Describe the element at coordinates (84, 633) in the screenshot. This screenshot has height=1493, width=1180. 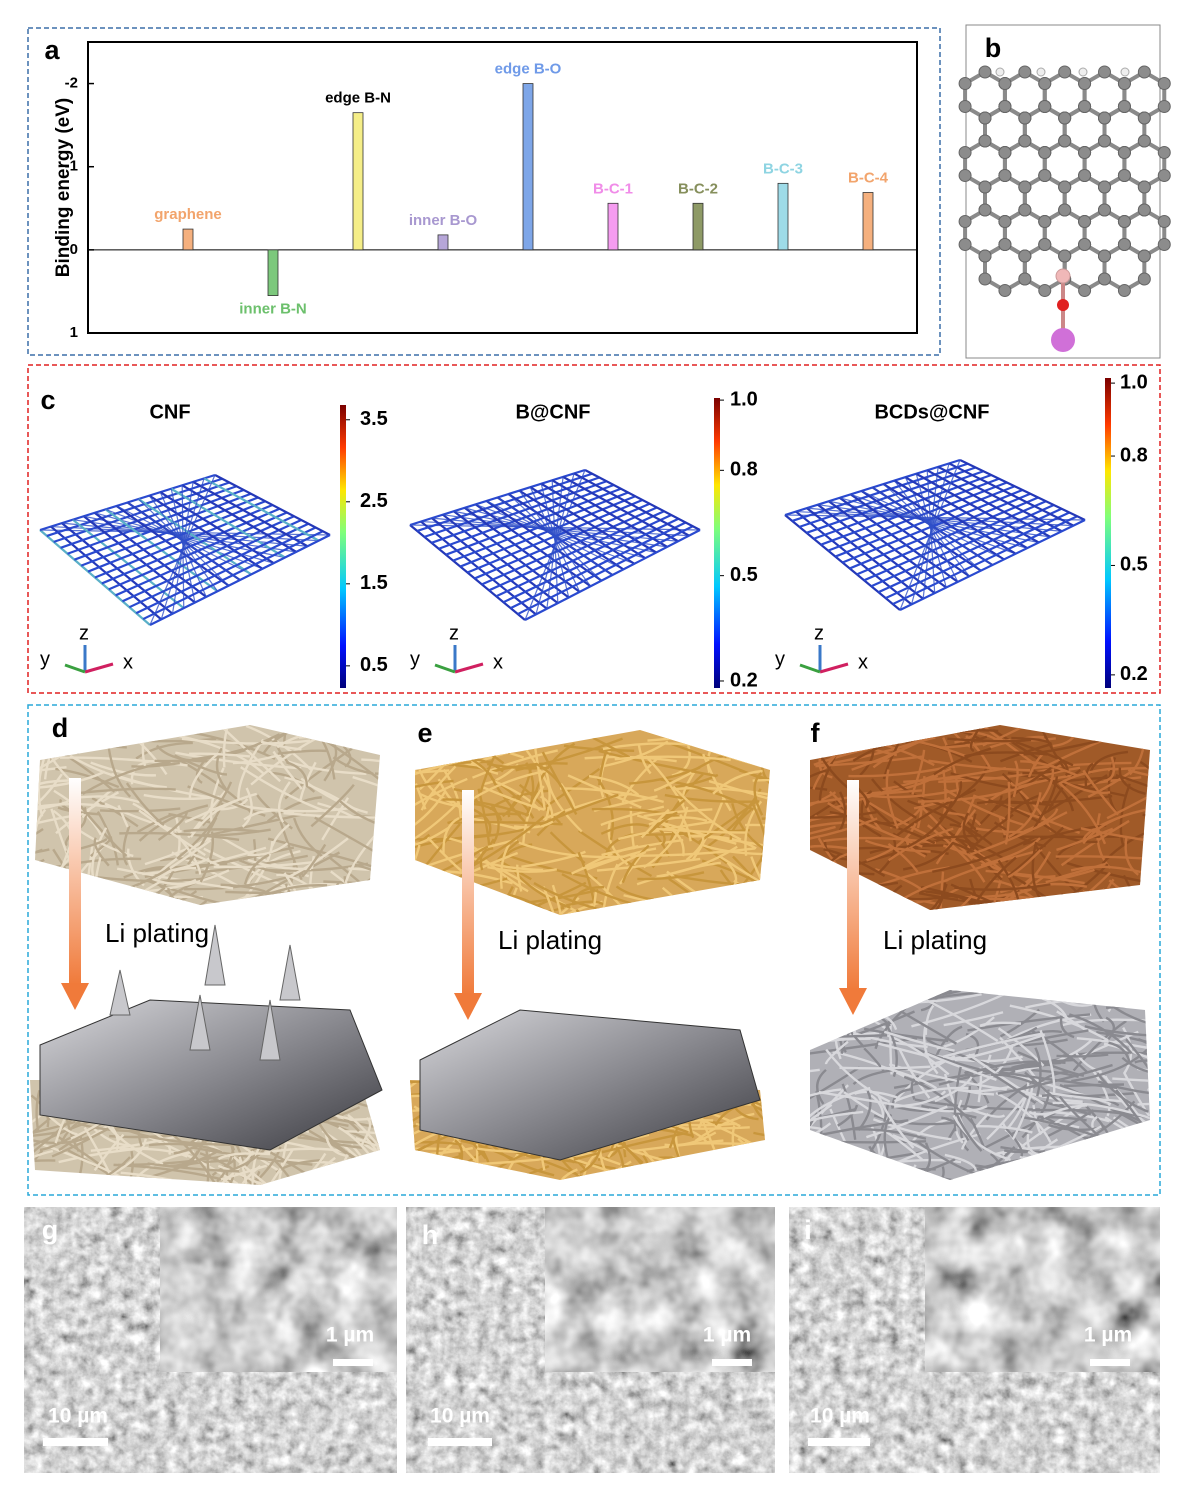
I see `axis-name: z` at that location.